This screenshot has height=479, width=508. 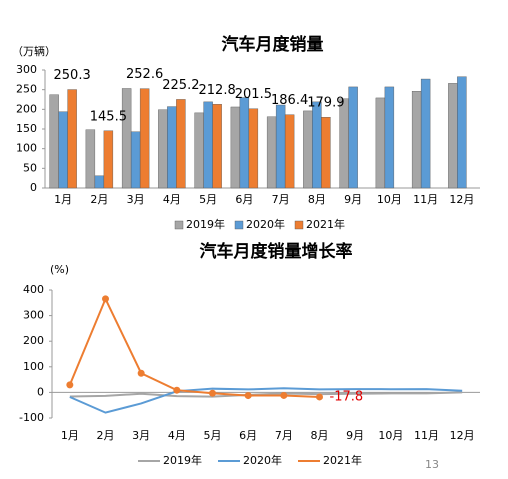 What do you see at coordinates (253, 94) in the screenshot?
I see `data-label: 201.5` at bounding box center [253, 94].